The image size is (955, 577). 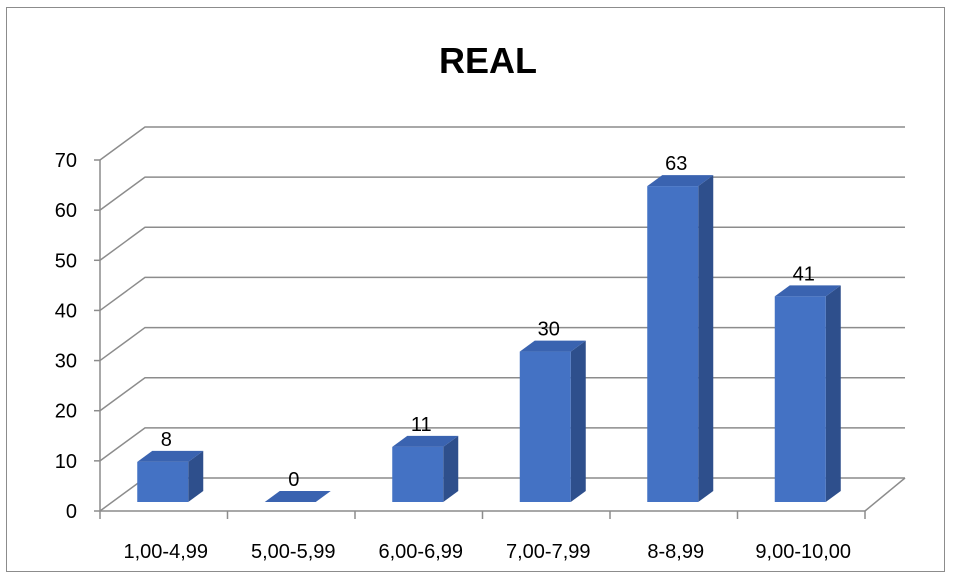 What do you see at coordinates (66, 412) in the screenshot?
I see `y-tick-label: 20` at bounding box center [66, 412].